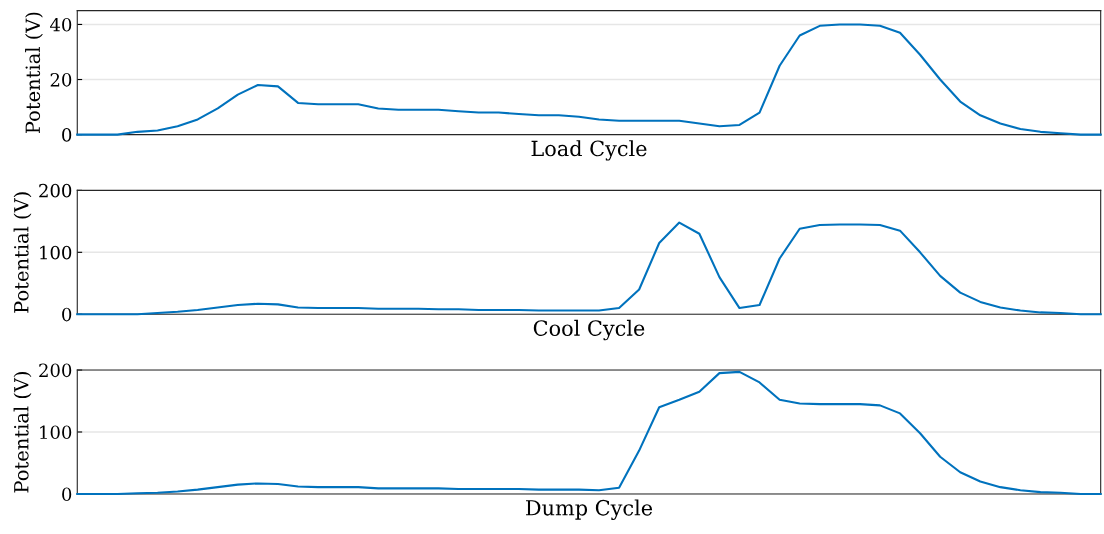  I want to click on x-axis-title: Load Cycle, so click(589, 150).